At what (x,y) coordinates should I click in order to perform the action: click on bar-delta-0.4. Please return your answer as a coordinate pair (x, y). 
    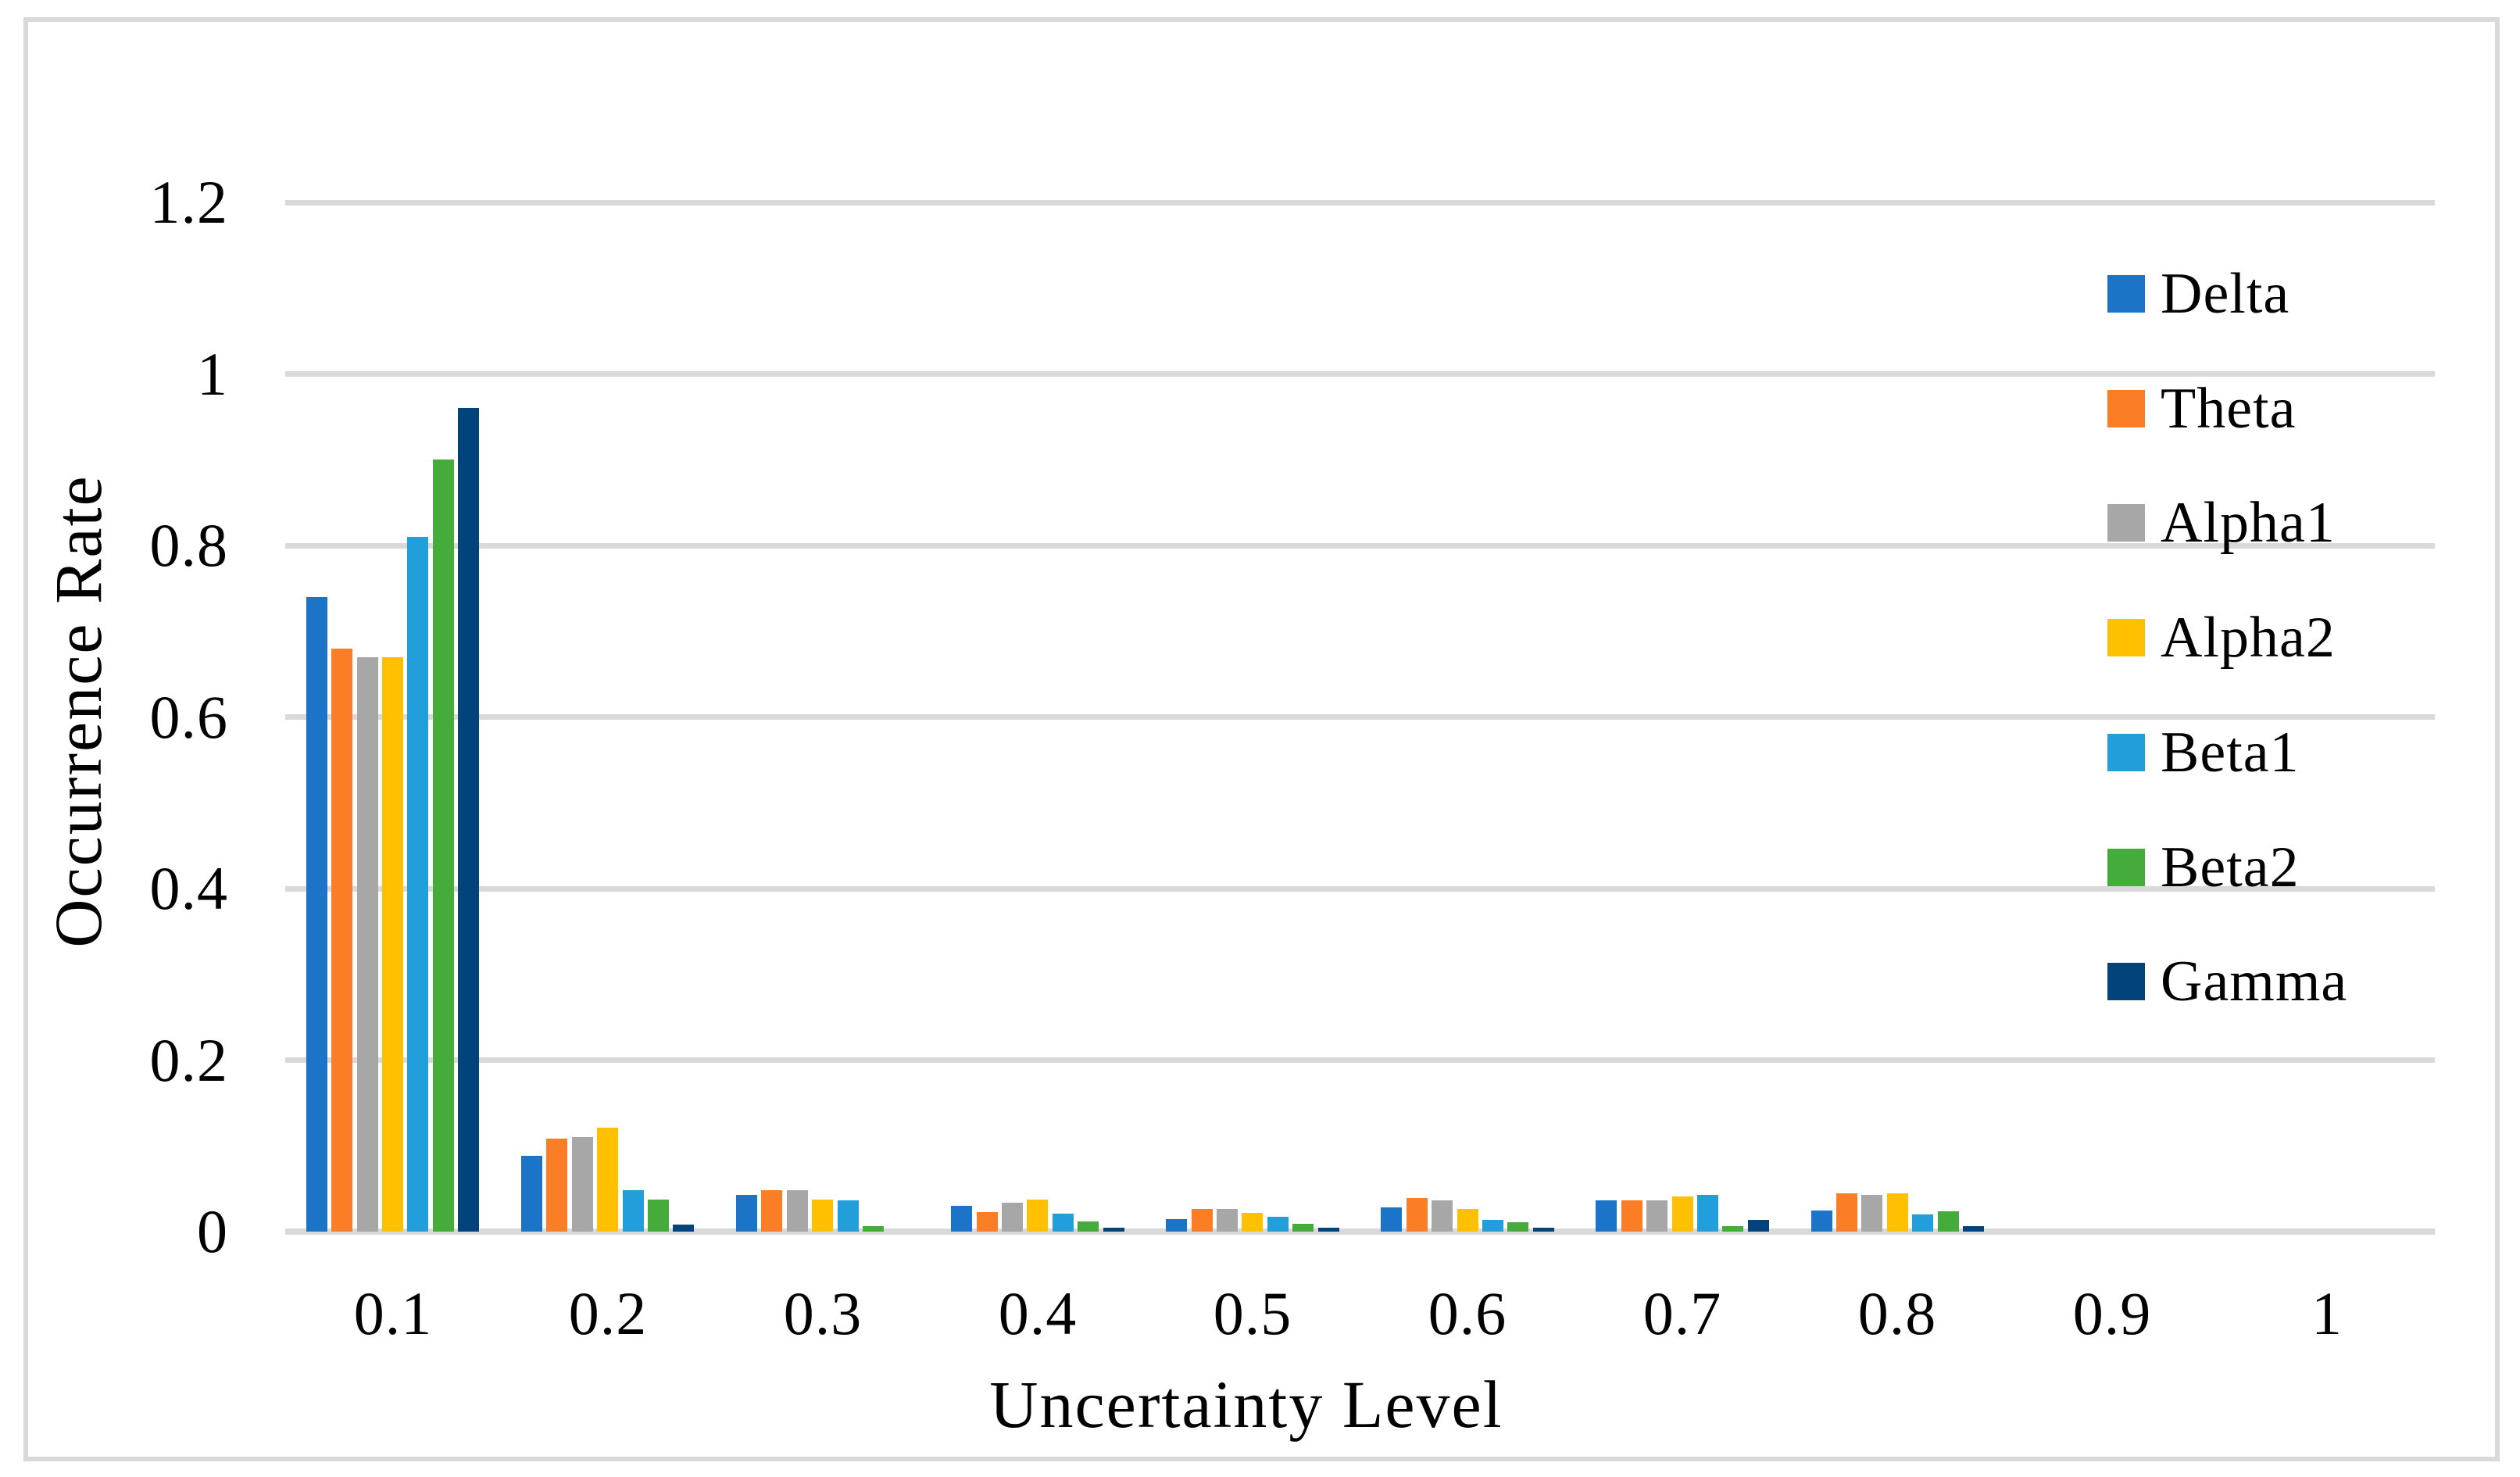
    Looking at the image, I should click on (961, 1219).